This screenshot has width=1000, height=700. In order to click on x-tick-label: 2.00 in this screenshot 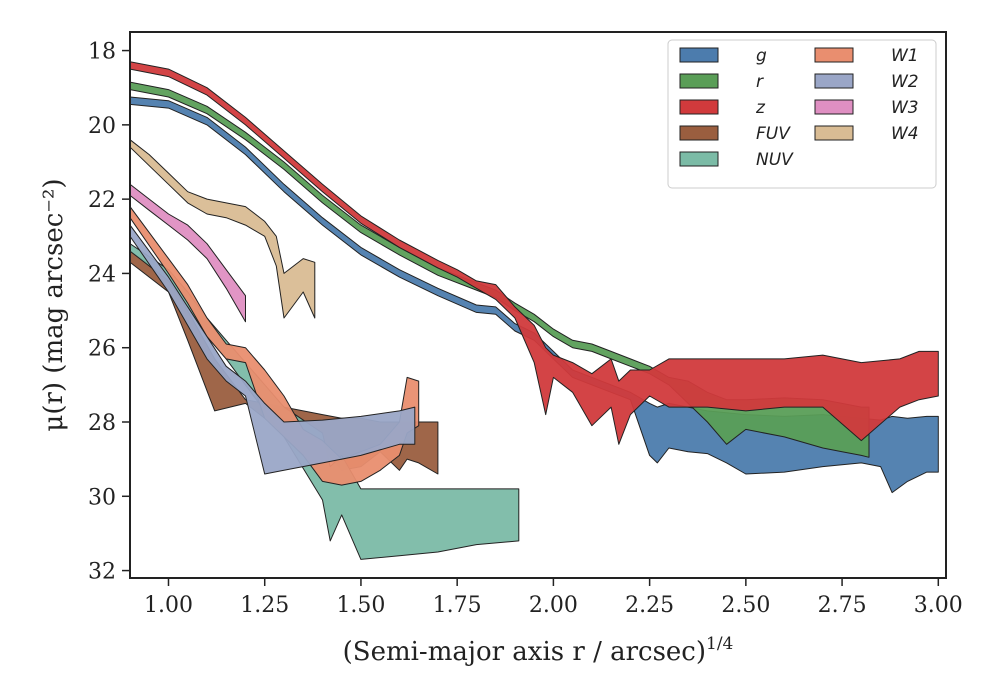, I will do `click(553, 605)`.